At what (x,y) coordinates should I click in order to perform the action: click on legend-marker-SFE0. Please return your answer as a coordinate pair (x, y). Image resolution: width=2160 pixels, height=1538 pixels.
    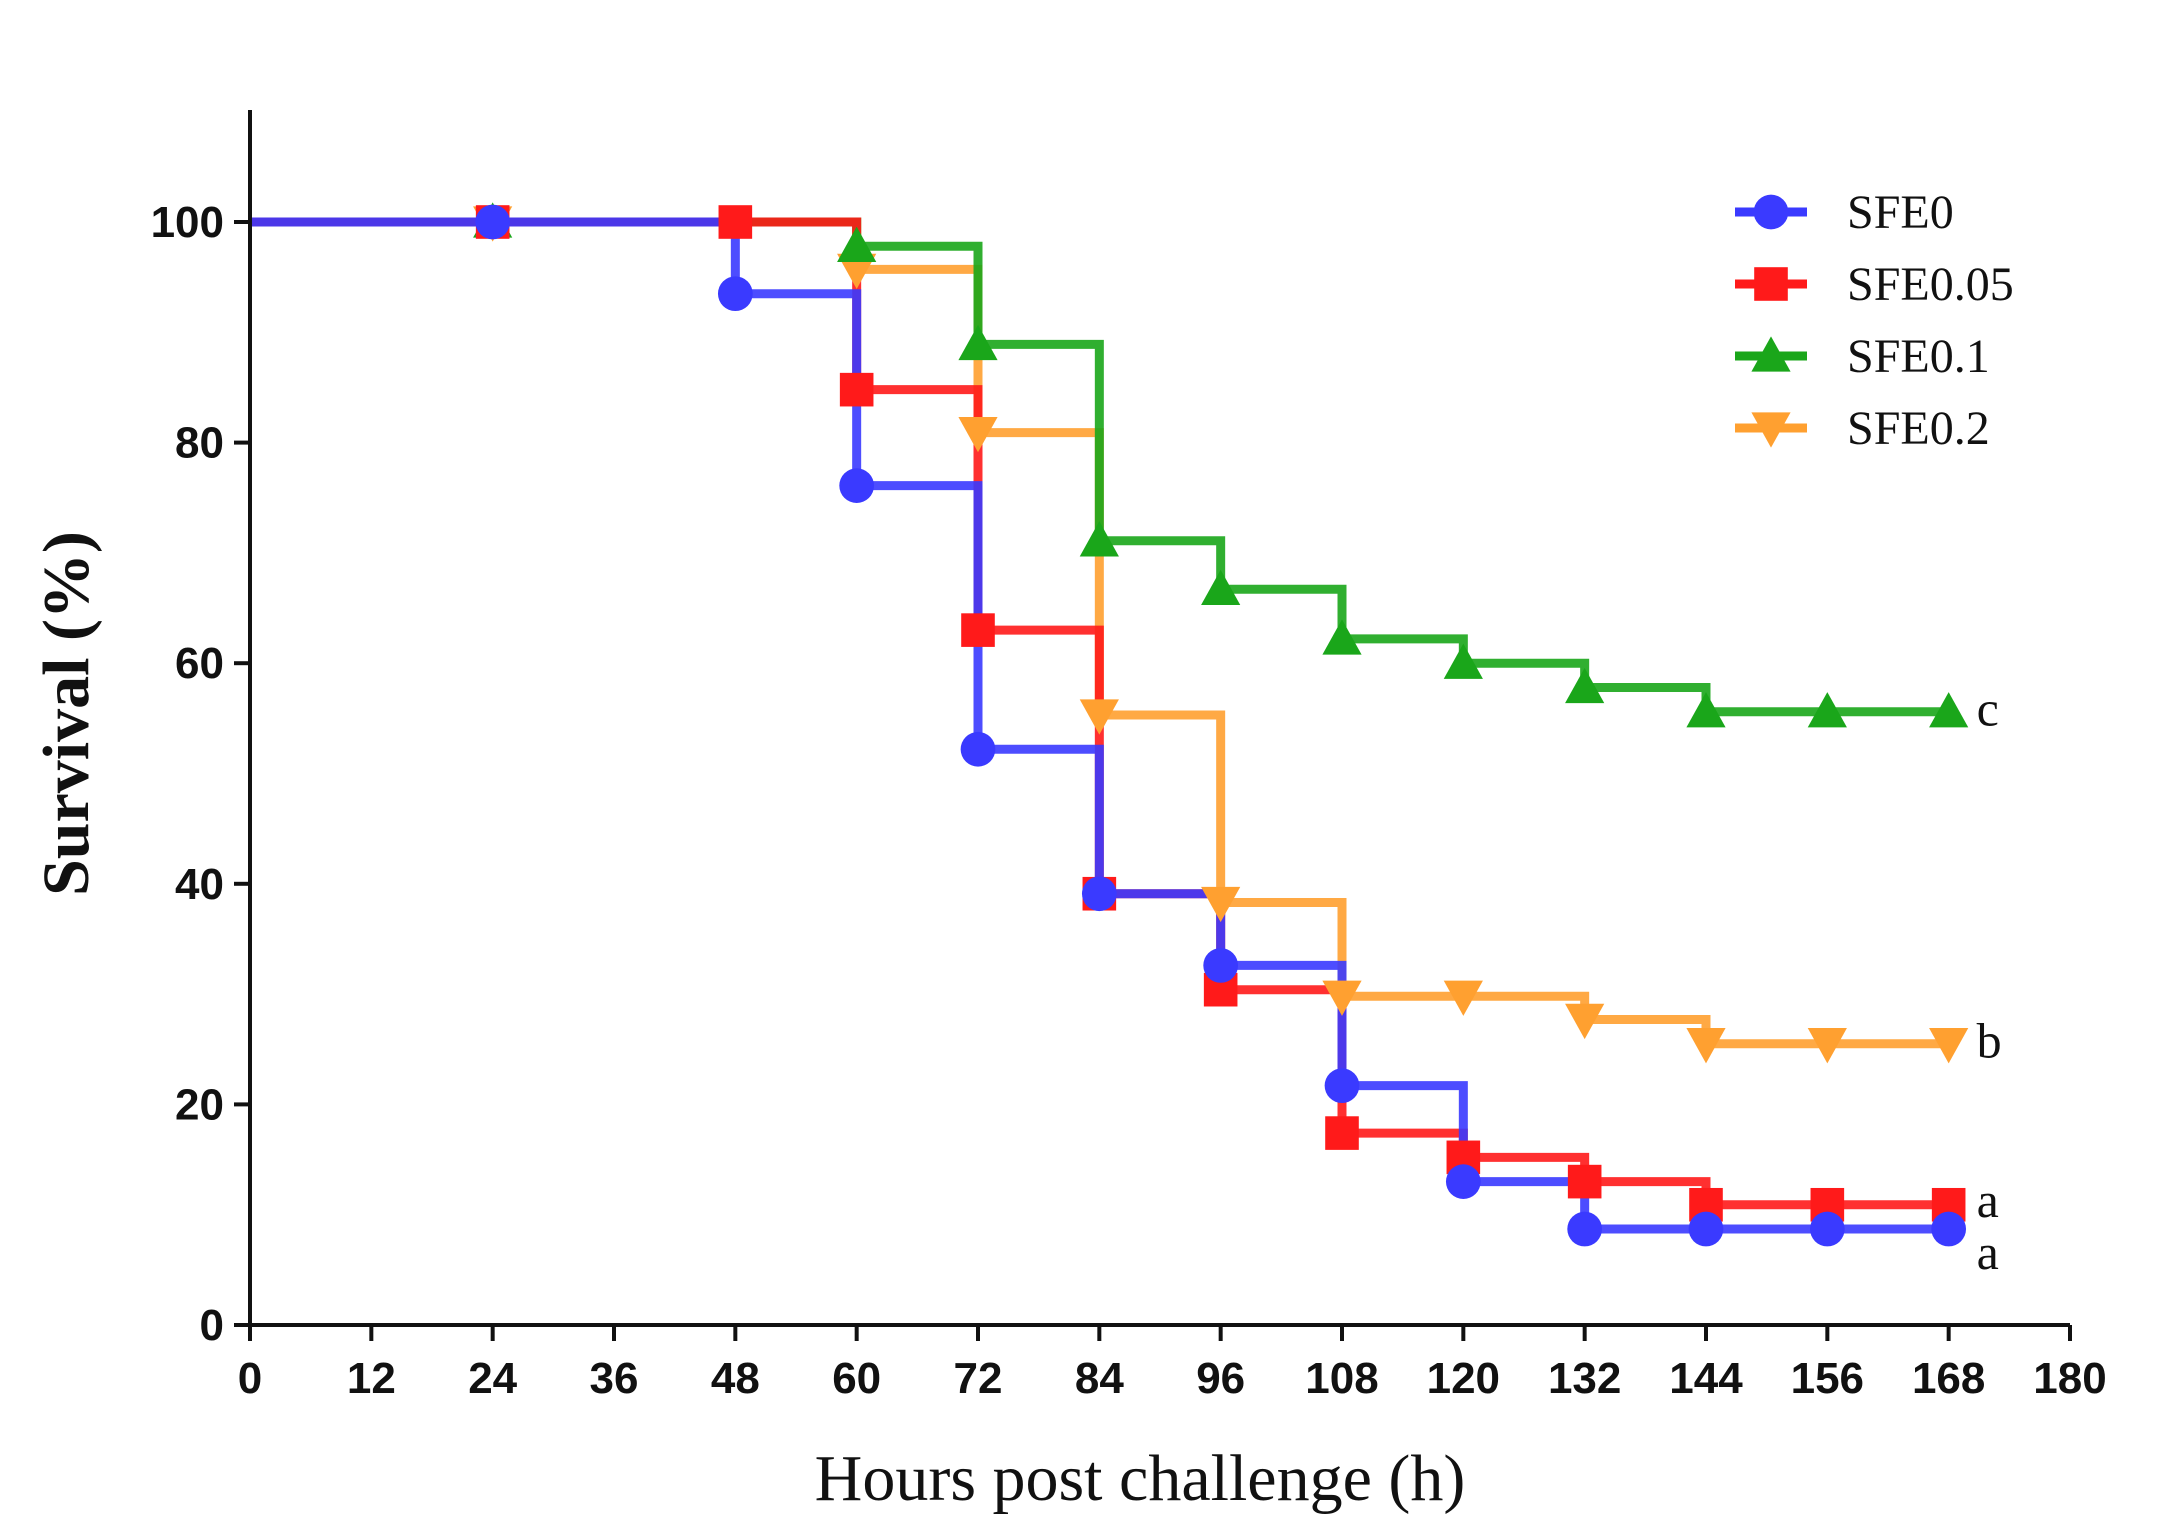
    Looking at the image, I should click on (1771, 212).